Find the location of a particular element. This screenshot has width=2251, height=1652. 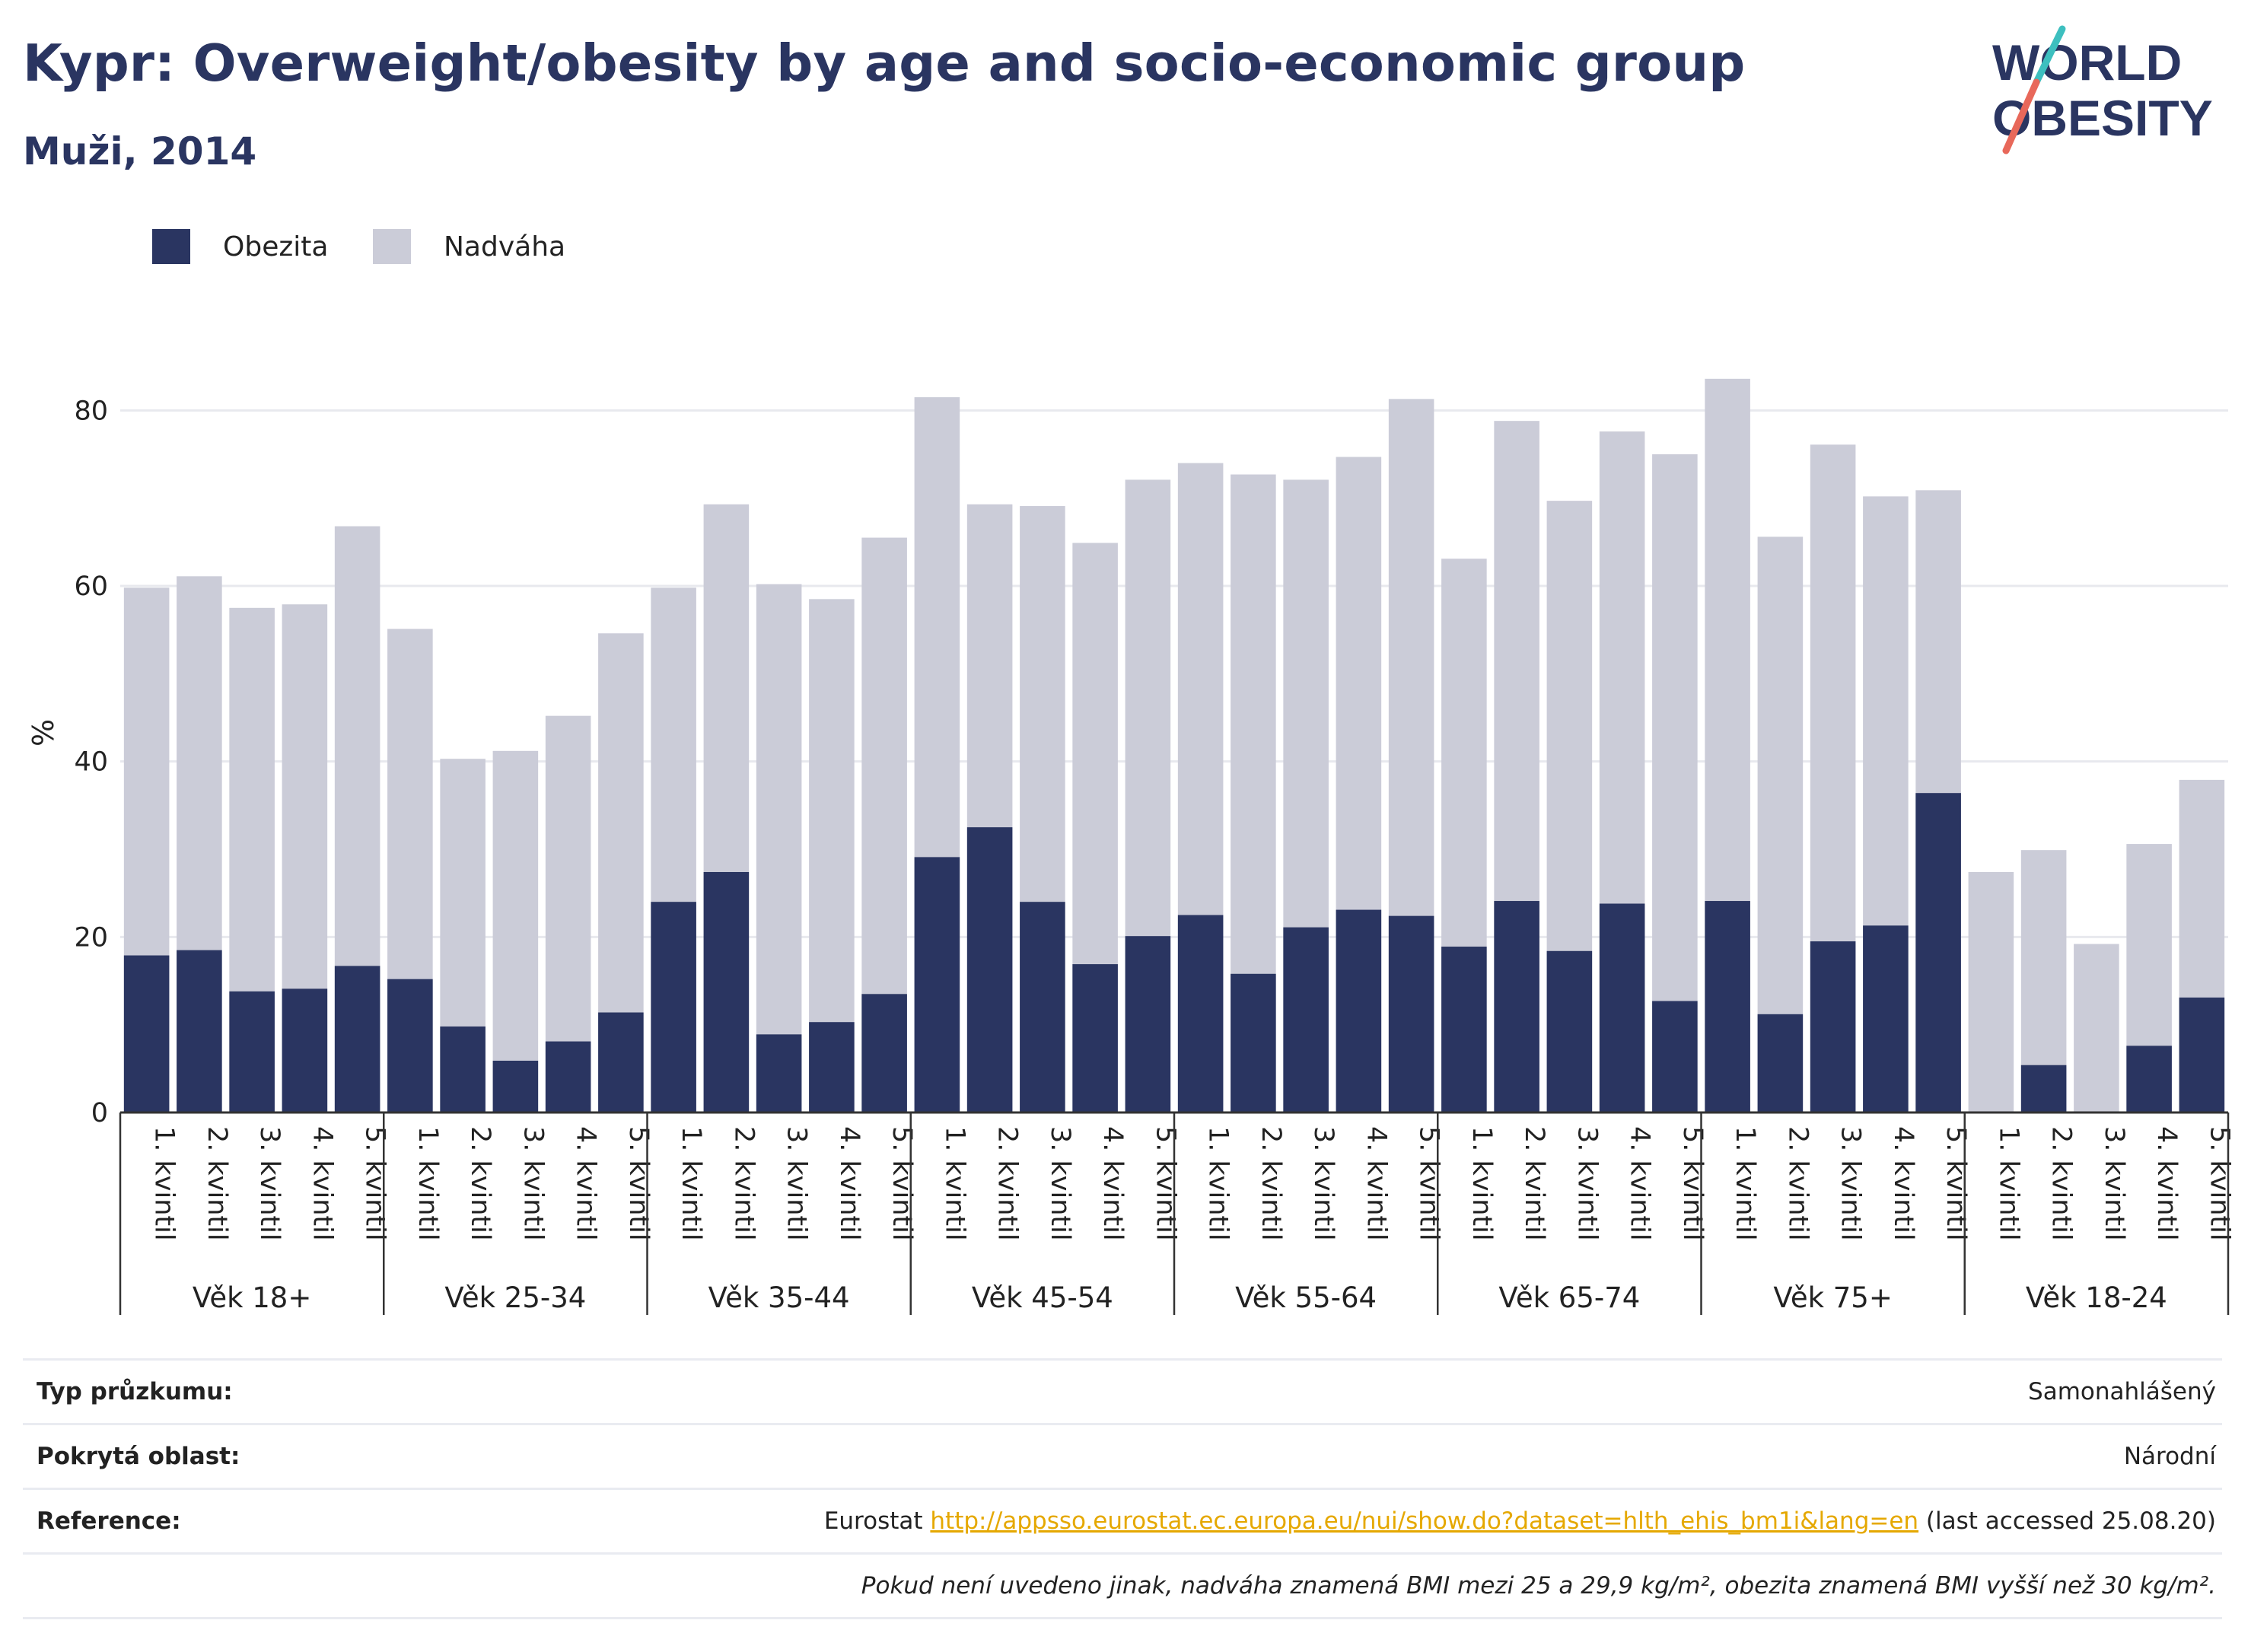

group-label: Věk 65-74 is located at coordinates (1569, 1297).